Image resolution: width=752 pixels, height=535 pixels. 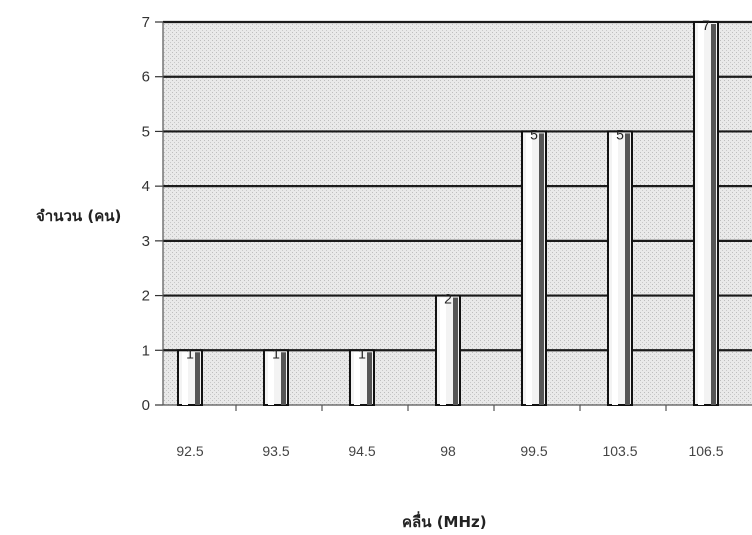 What do you see at coordinates (361, 451) in the screenshot?
I see `x-tick-label: 94.5` at bounding box center [361, 451].